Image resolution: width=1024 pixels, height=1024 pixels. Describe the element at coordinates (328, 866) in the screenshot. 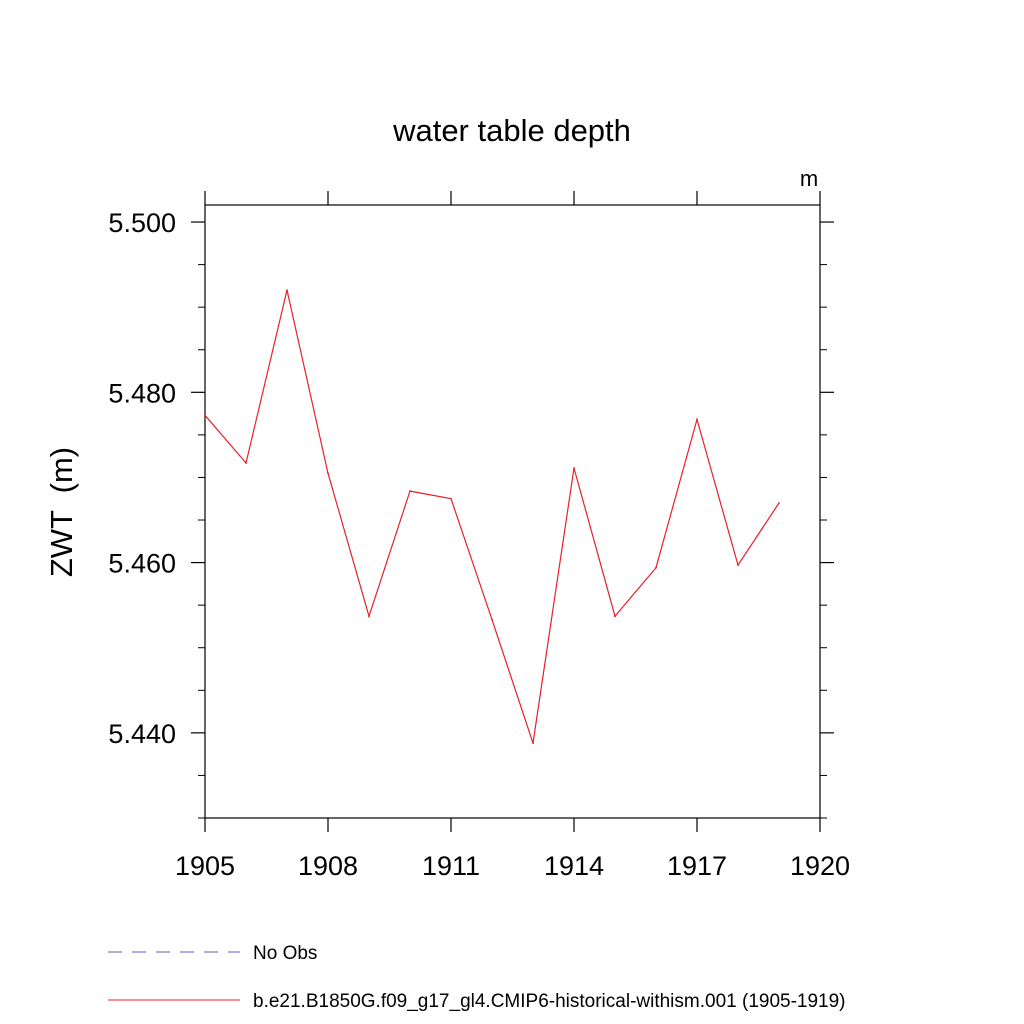

I see `x-tick-label: 1908` at that location.